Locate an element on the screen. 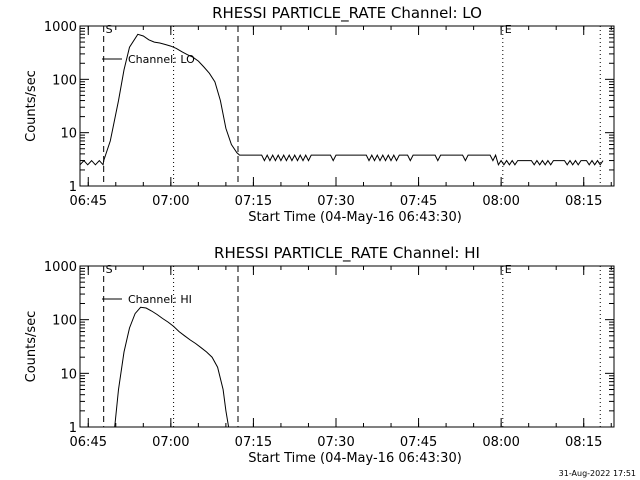 Image resolution: width=640 pixels, height=480 pixels. chart-title: RHESSI PARTICLE_RATE Channel: LO is located at coordinates (347, 13).